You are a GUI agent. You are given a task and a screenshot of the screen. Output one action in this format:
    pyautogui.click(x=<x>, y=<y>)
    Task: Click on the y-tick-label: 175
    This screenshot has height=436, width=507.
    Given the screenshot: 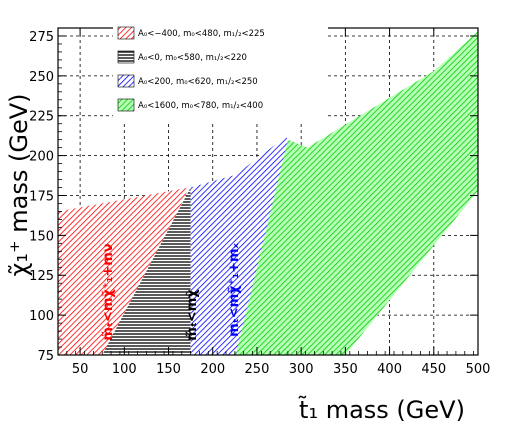 What is the action you would take?
    pyautogui.click(x=41, y=196)
    